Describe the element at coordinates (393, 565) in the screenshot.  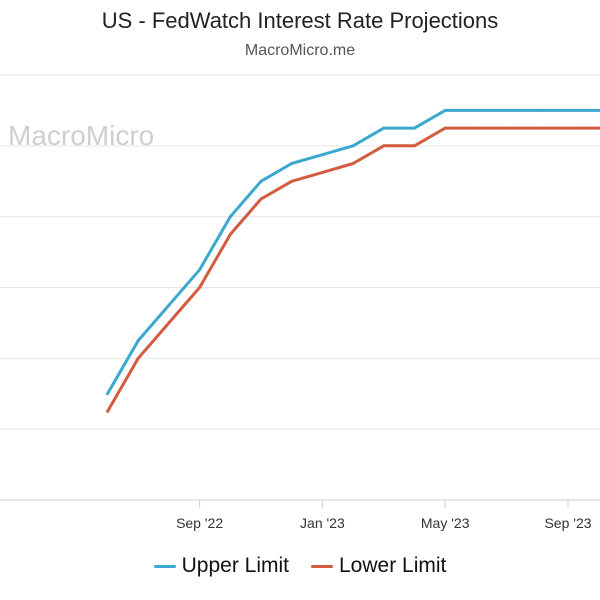
I see `legend-label-lower-limit: Lower Limit` at that location.